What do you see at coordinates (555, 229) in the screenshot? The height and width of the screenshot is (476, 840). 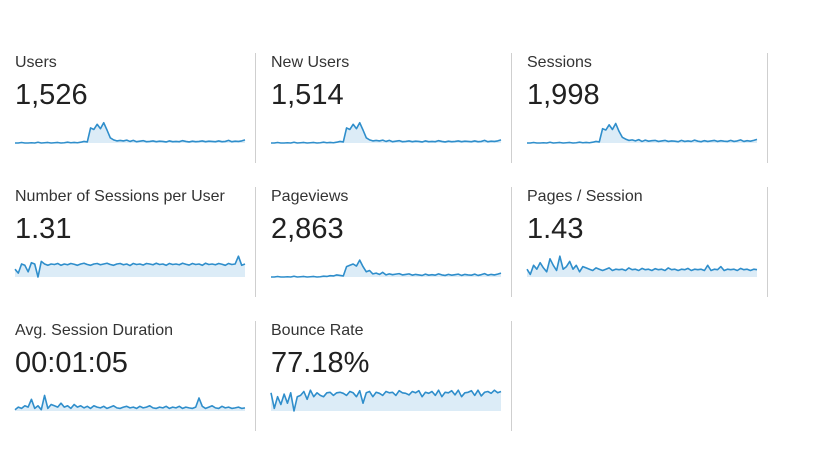 I see `metric-value: 1.43` at bounding box center [555, 229].